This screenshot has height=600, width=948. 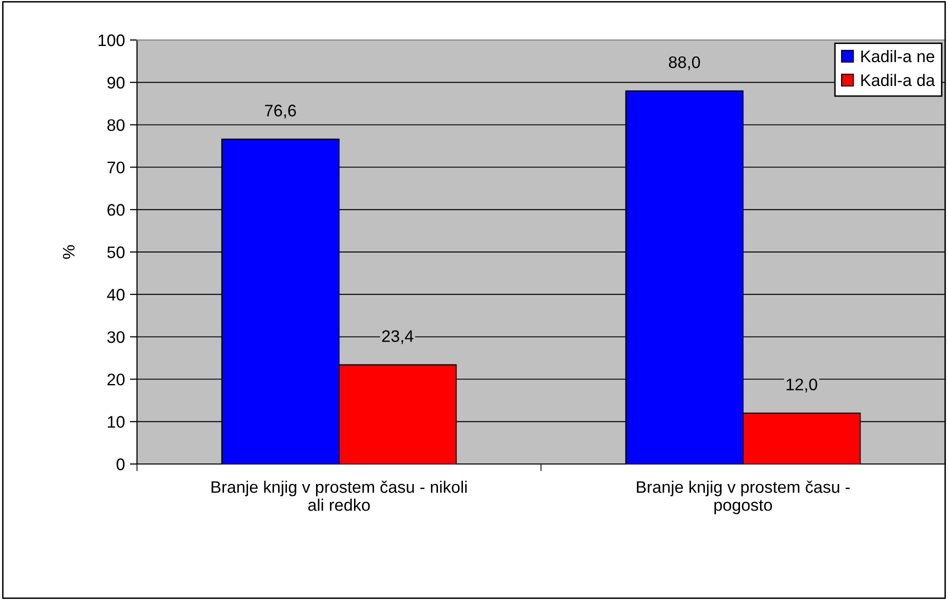 What do you see at coordinates (684, 63) in the screenshot?
I see `data-label: 88,0` at bounding box center [684, 63].